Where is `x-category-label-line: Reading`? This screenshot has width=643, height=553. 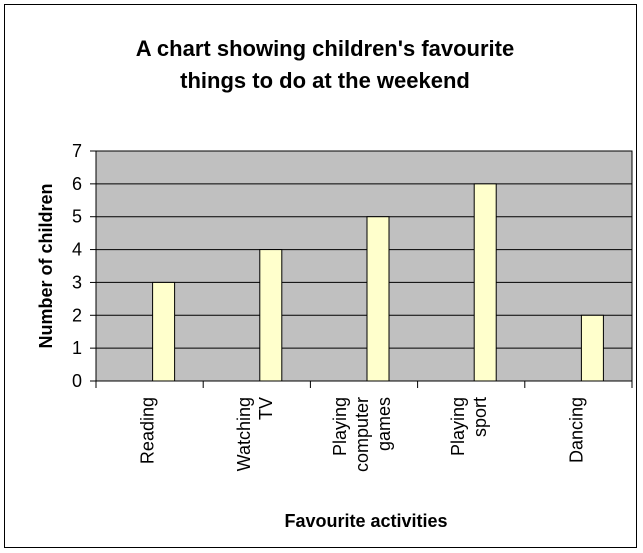
x-category-label-line: Reading is located at coordinates (148, 430).